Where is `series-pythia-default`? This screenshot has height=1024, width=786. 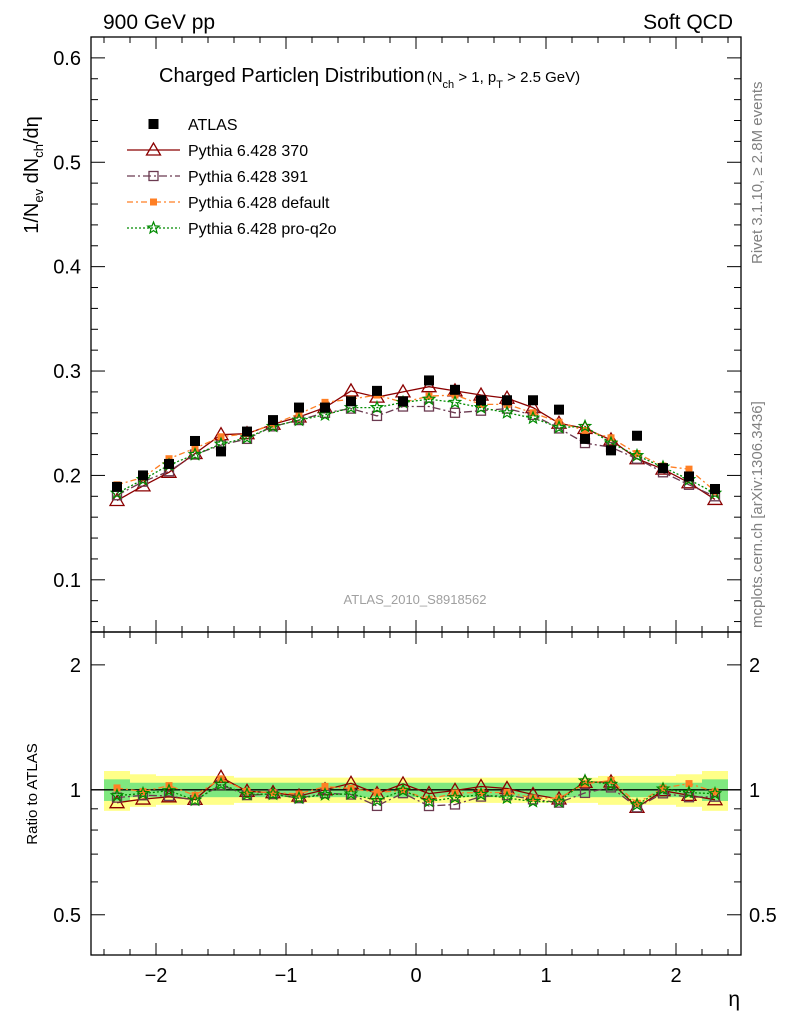
series-pythia-default is located at coordinates (416, 443).